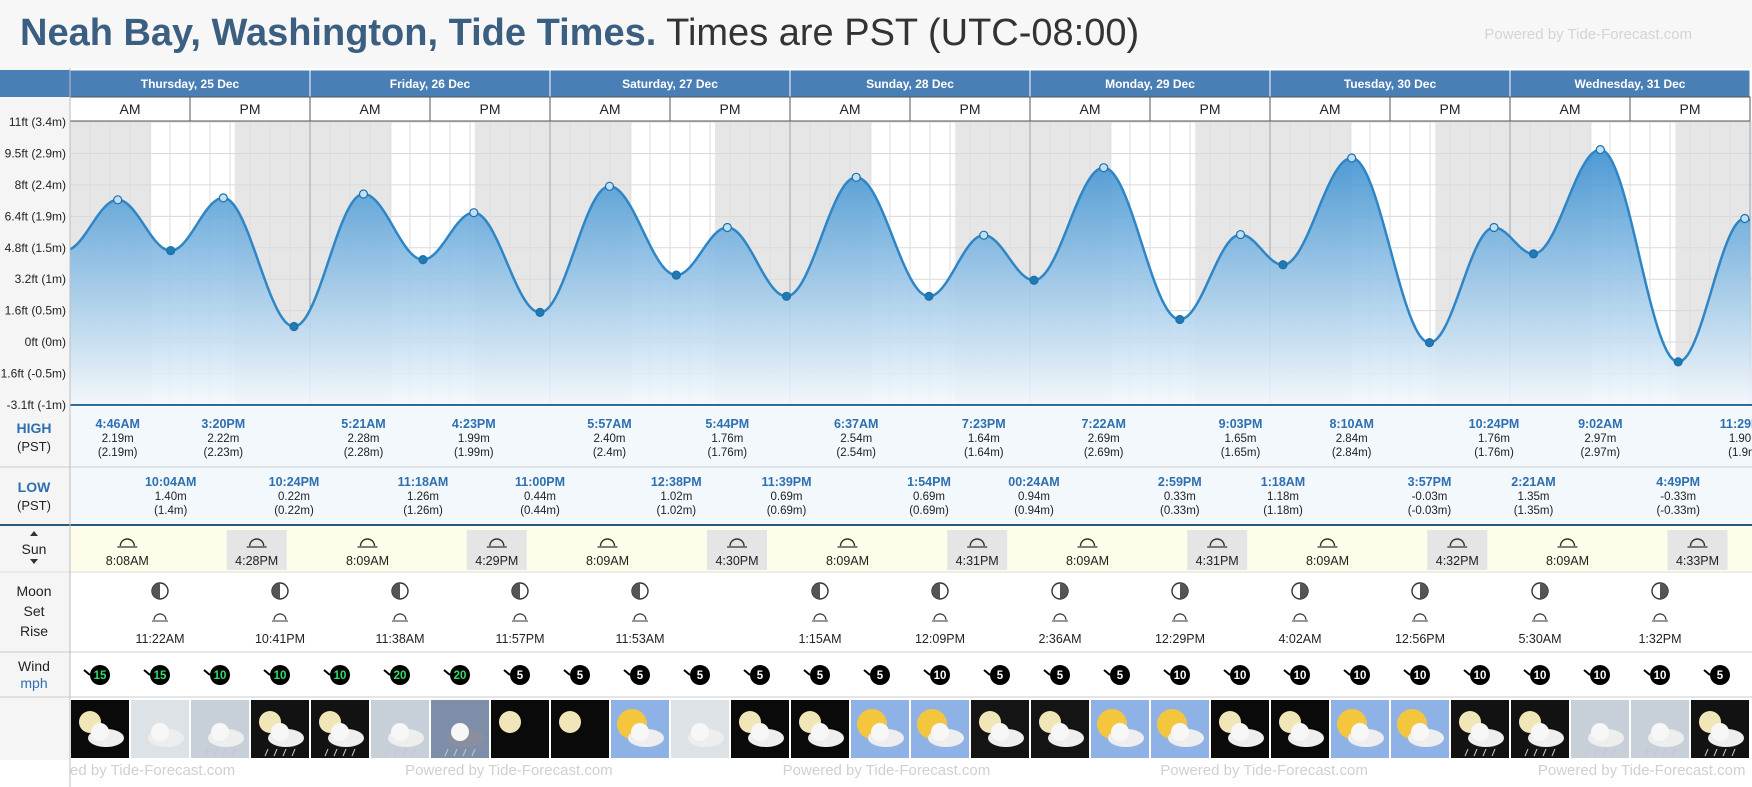 The height and width of the screenshot is (787, 1752). I want to click on tide-time: 5:21AM, so click(363, 424).